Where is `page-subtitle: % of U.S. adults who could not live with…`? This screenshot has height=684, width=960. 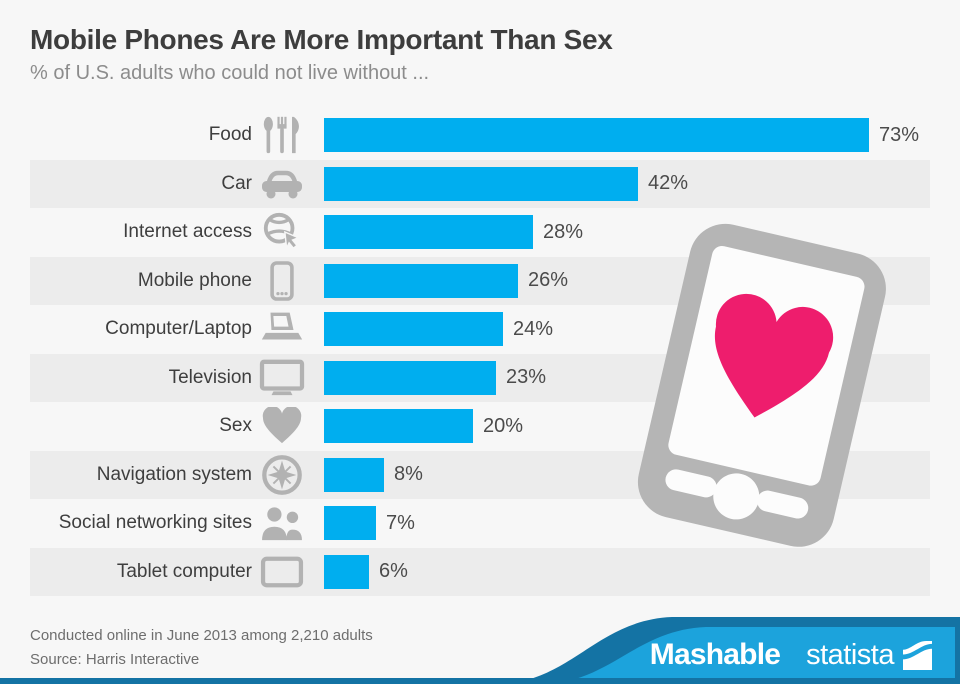
page-subtitle: % of U.S. adults who could not live with… is located at coordinates (230, 73).